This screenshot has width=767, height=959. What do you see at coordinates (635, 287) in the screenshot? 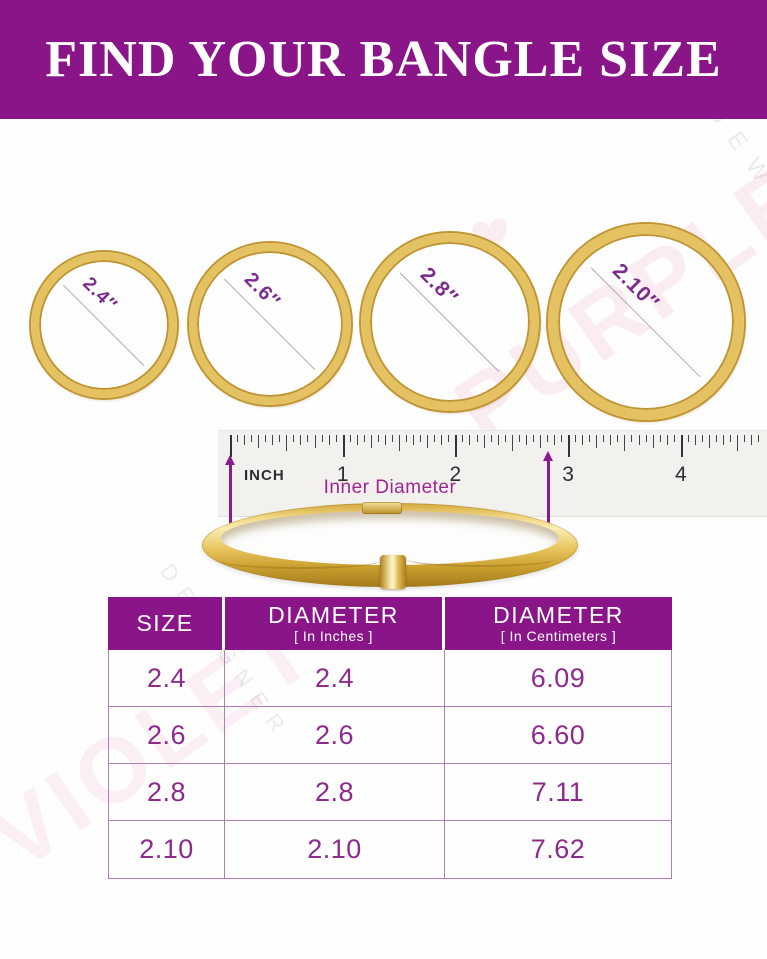
I see `diameter-label: 2.10″` at bounding box center [635, 287].